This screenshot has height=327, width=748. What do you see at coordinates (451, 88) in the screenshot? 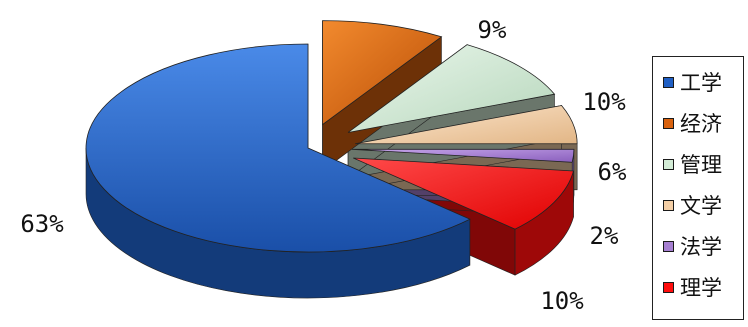
I see `pie-slice-管理` at bounding box center [451, 88].